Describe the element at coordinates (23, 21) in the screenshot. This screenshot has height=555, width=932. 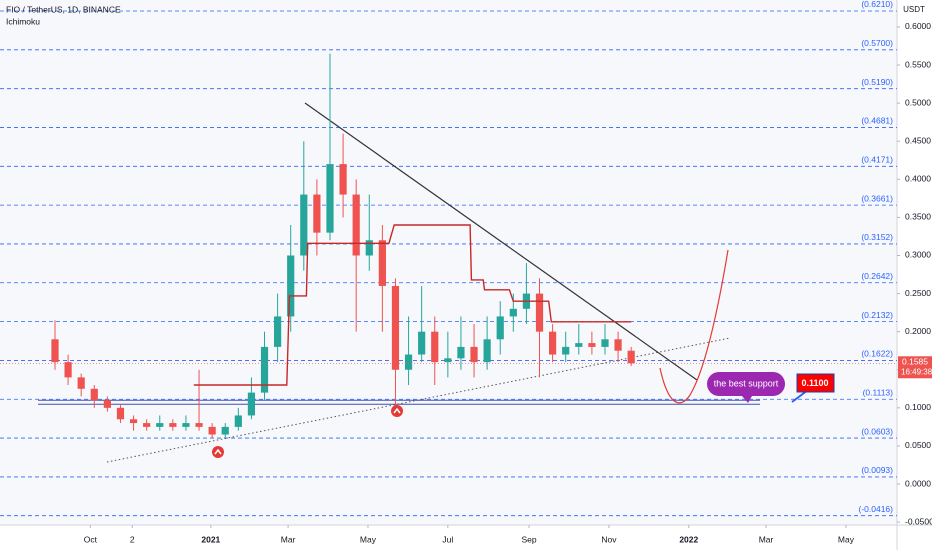
I see `indicator-name: Ichimoku` at that location.